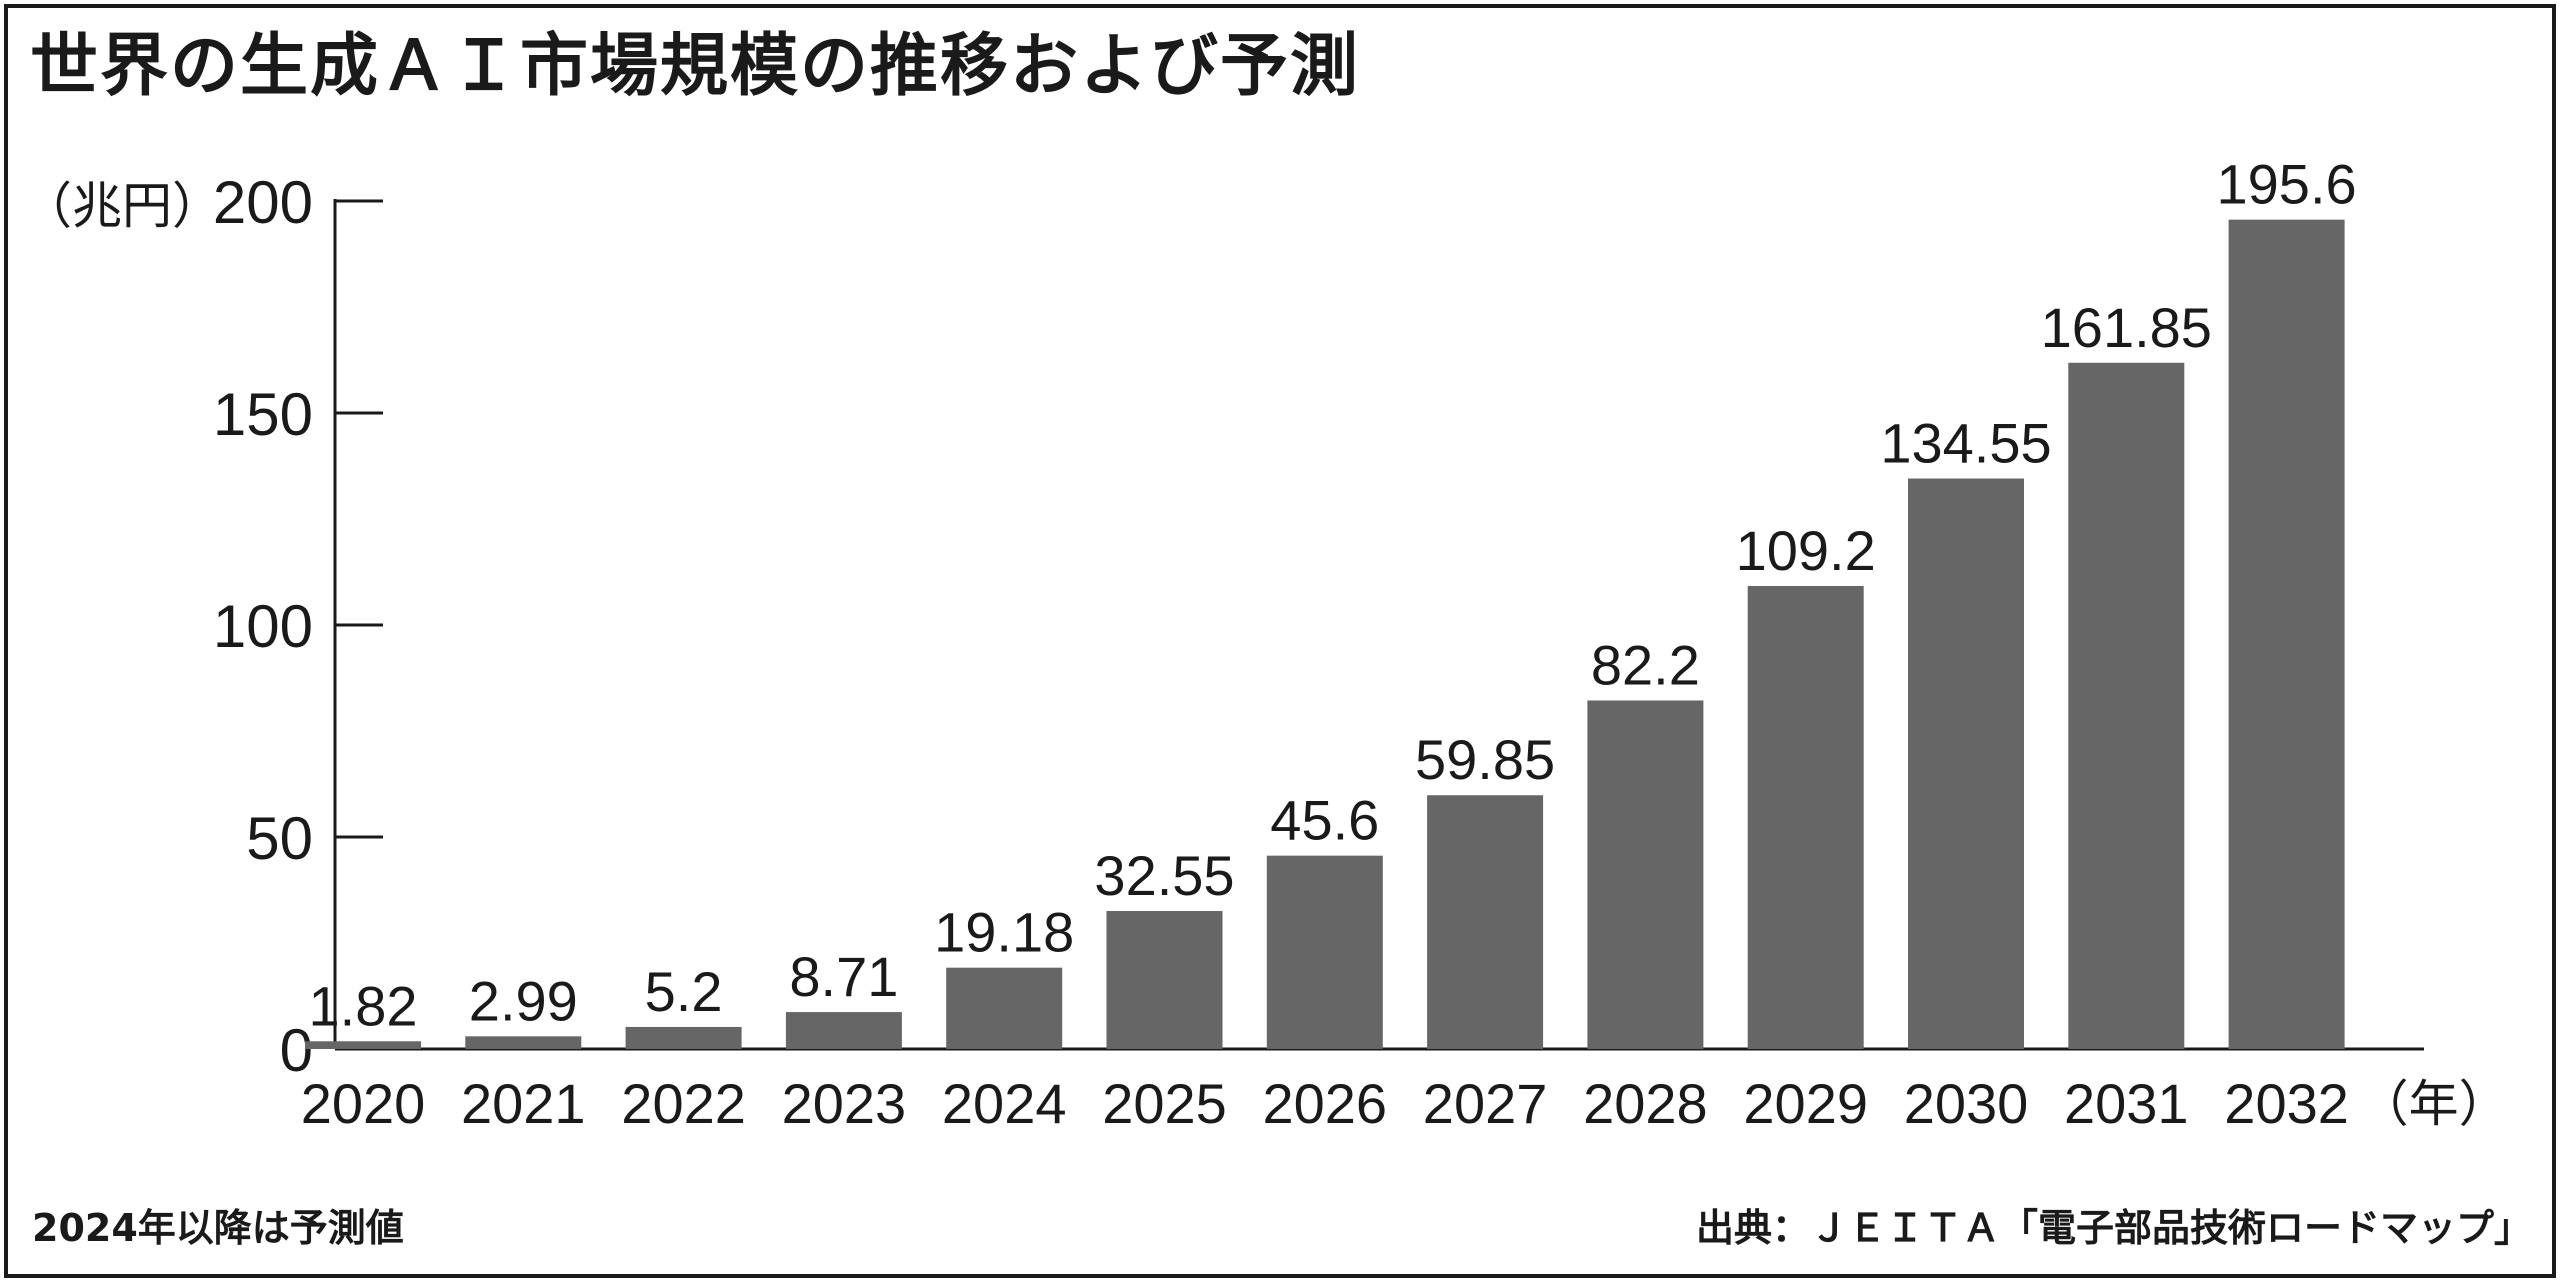  Describe the element at coordinates (2126, 327) in the screenshot. I see `bar-value-label: 161.85` at that location.